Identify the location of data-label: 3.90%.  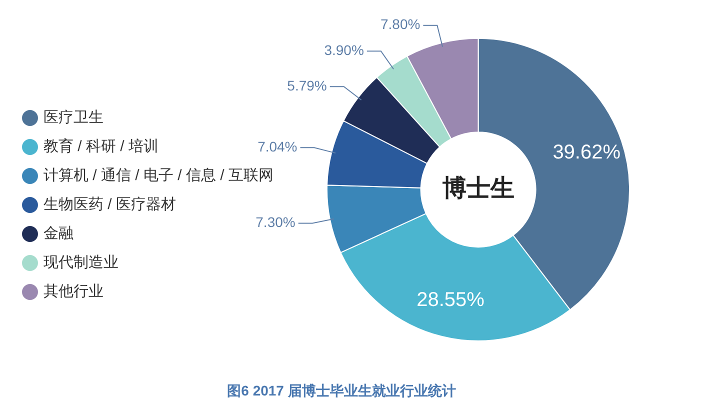
(344, 50).